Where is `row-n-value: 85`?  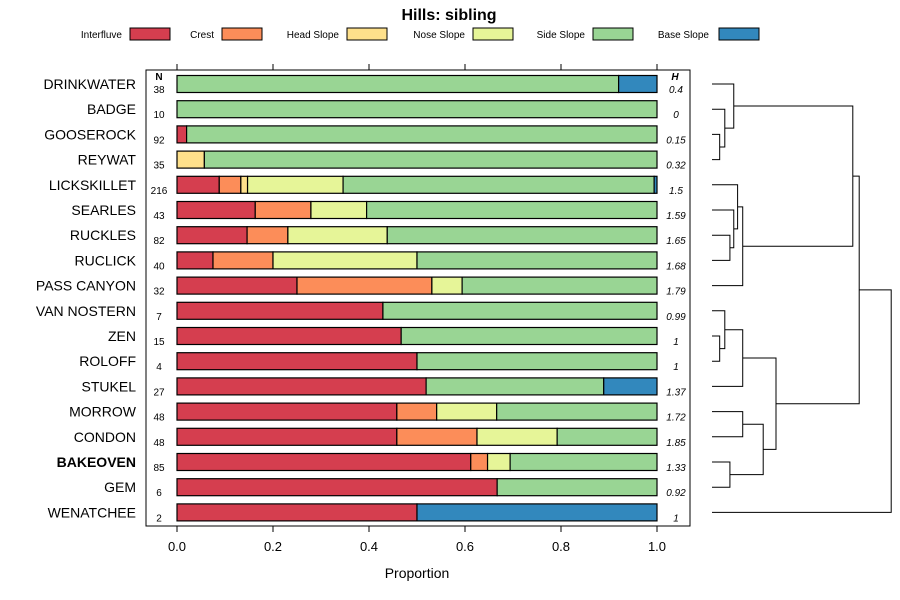
row-n-value: 85 is located at coordinates (159, 468).